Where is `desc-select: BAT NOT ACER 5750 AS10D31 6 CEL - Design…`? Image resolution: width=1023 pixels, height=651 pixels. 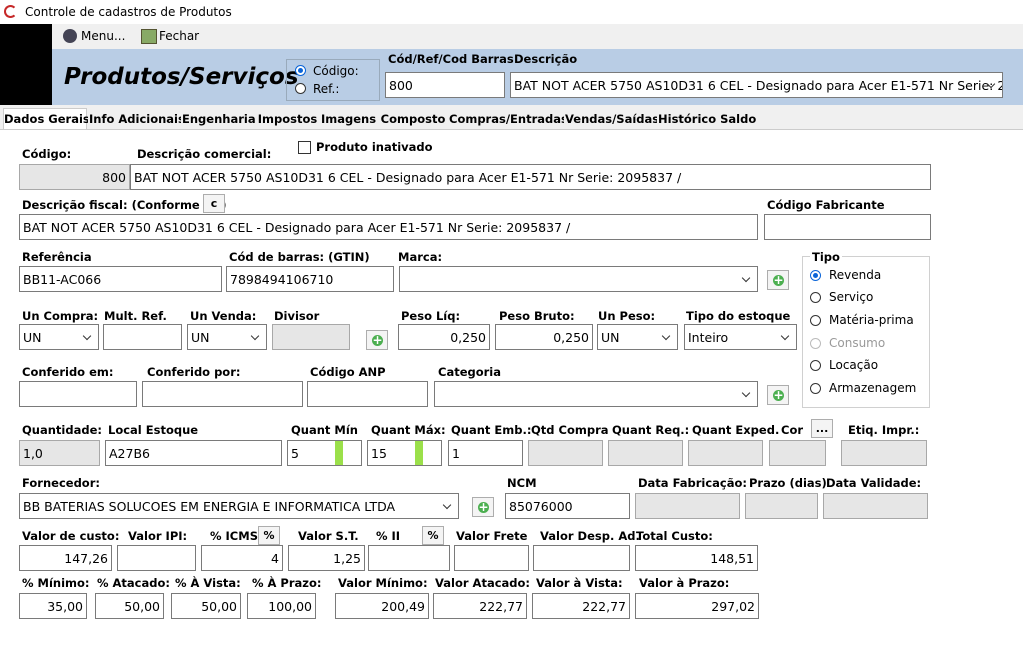
desc-select: BAT NOT ACER 5750 AS10D31 6 CEL - Design… is located at coordinates (756, 85).